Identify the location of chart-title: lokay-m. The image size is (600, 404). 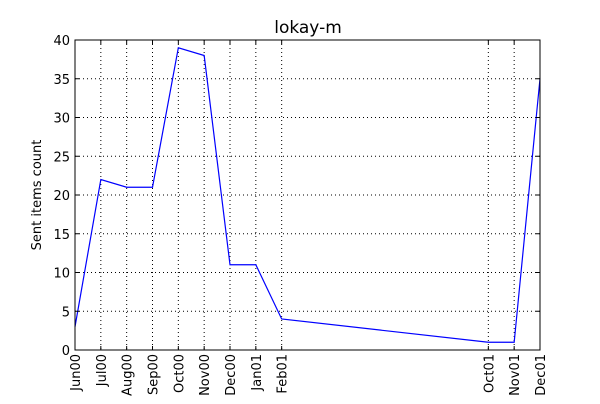
(308, 28).